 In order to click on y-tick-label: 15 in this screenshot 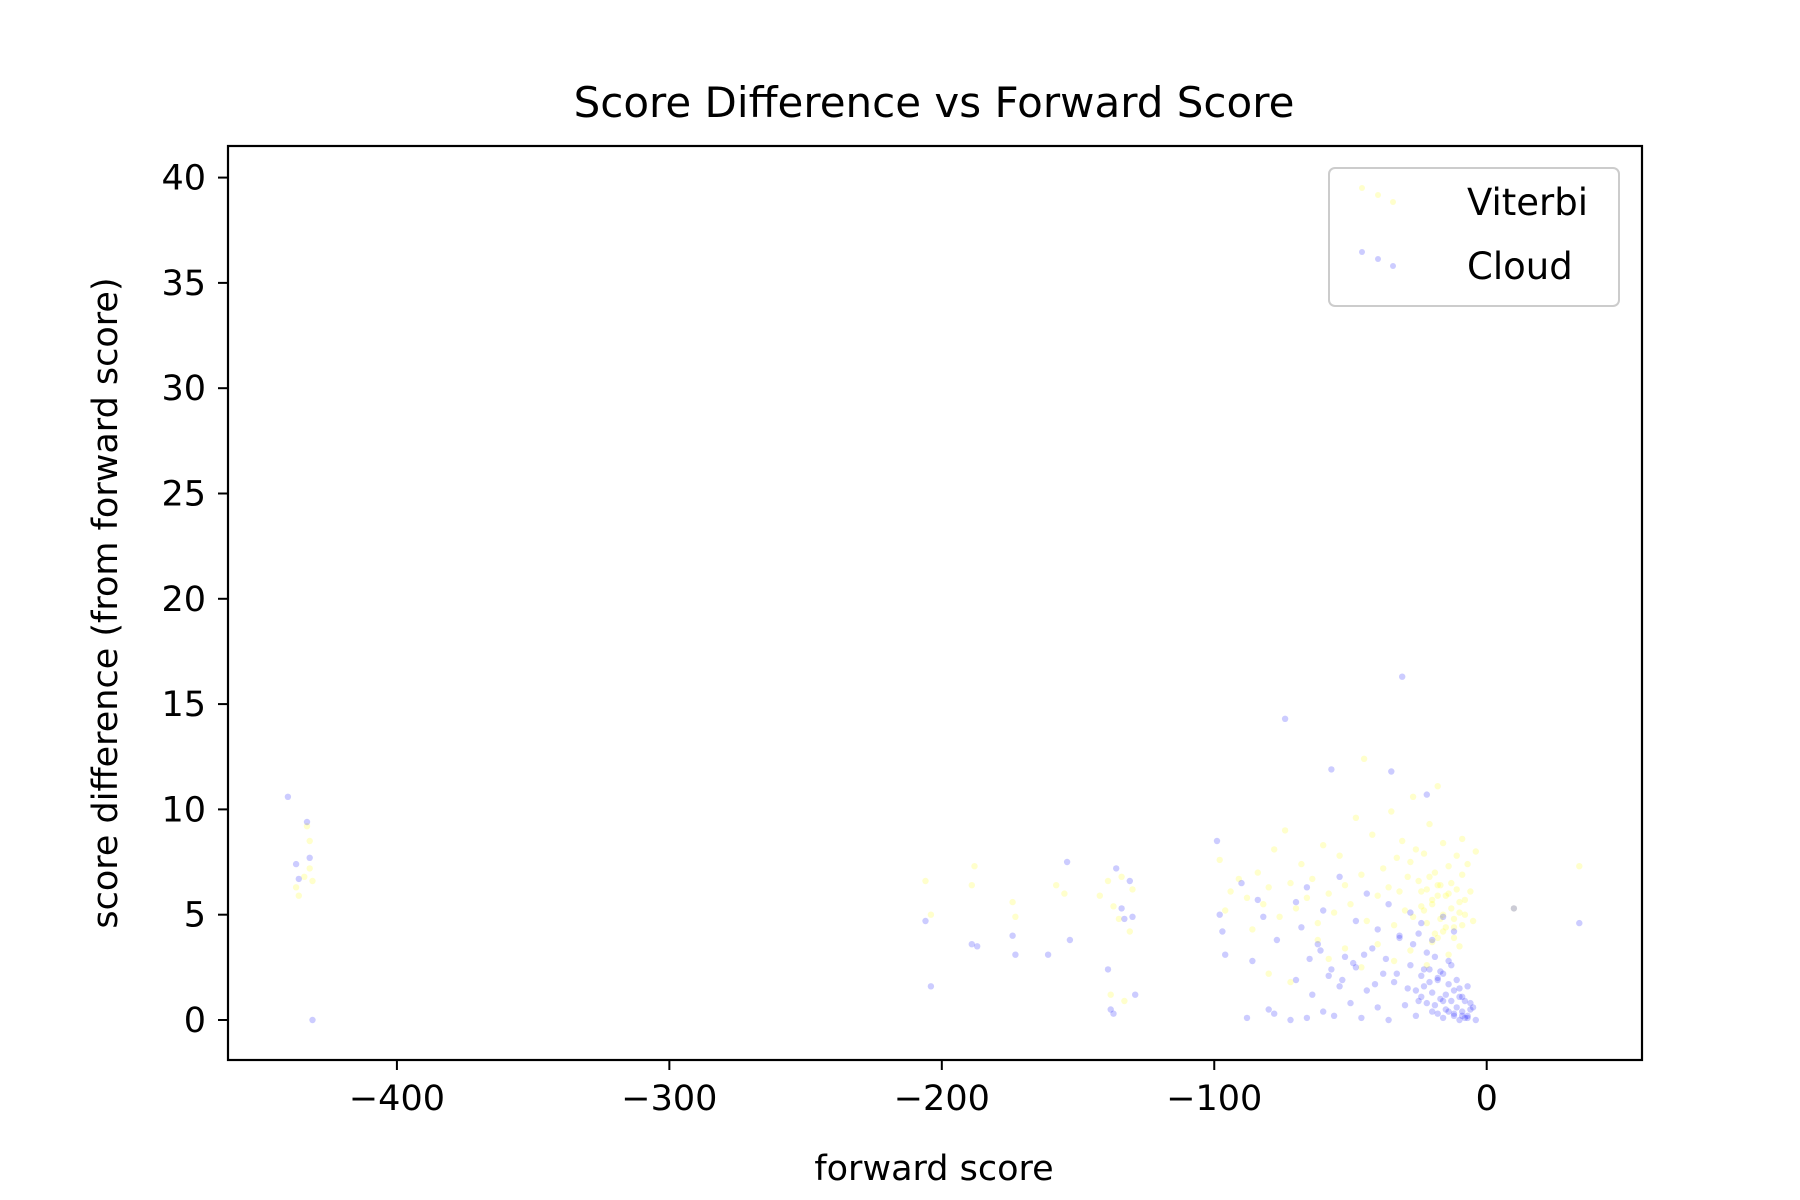, I will do `click(183, 705)`.